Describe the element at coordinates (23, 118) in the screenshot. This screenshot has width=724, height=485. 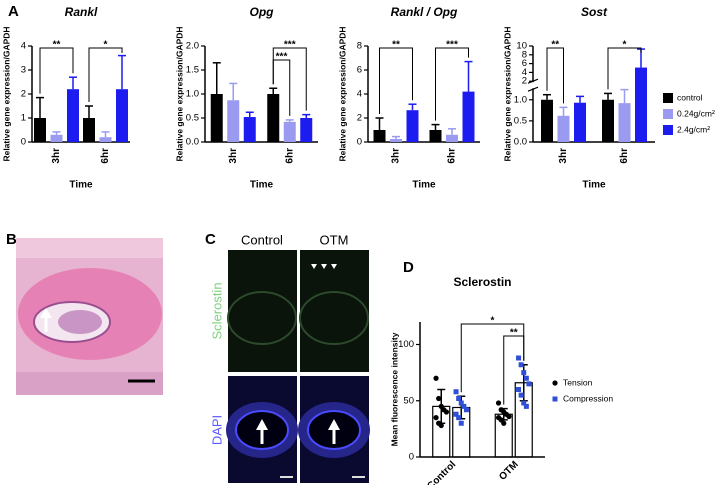
I see `y-tick-label: 1` at that location.